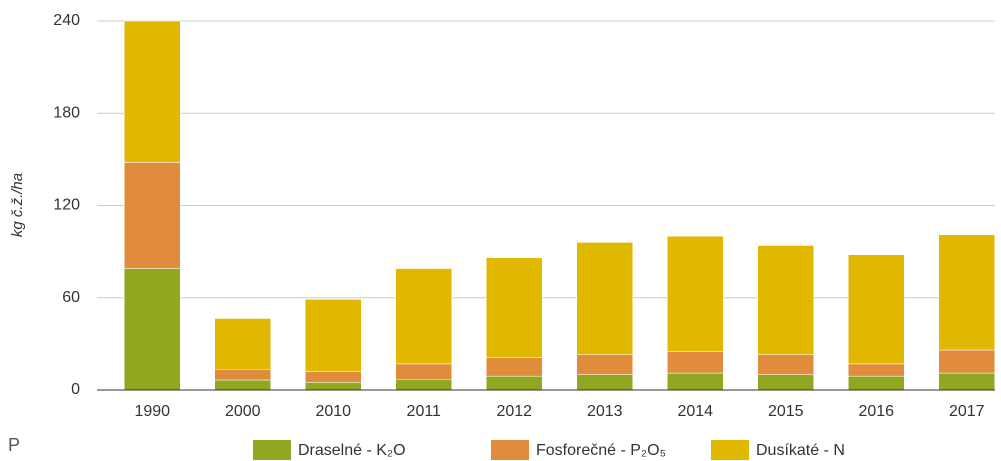 This screenshot has width=1001, height=461. I want to click on y-tick-label: 60, so click(71, 297).